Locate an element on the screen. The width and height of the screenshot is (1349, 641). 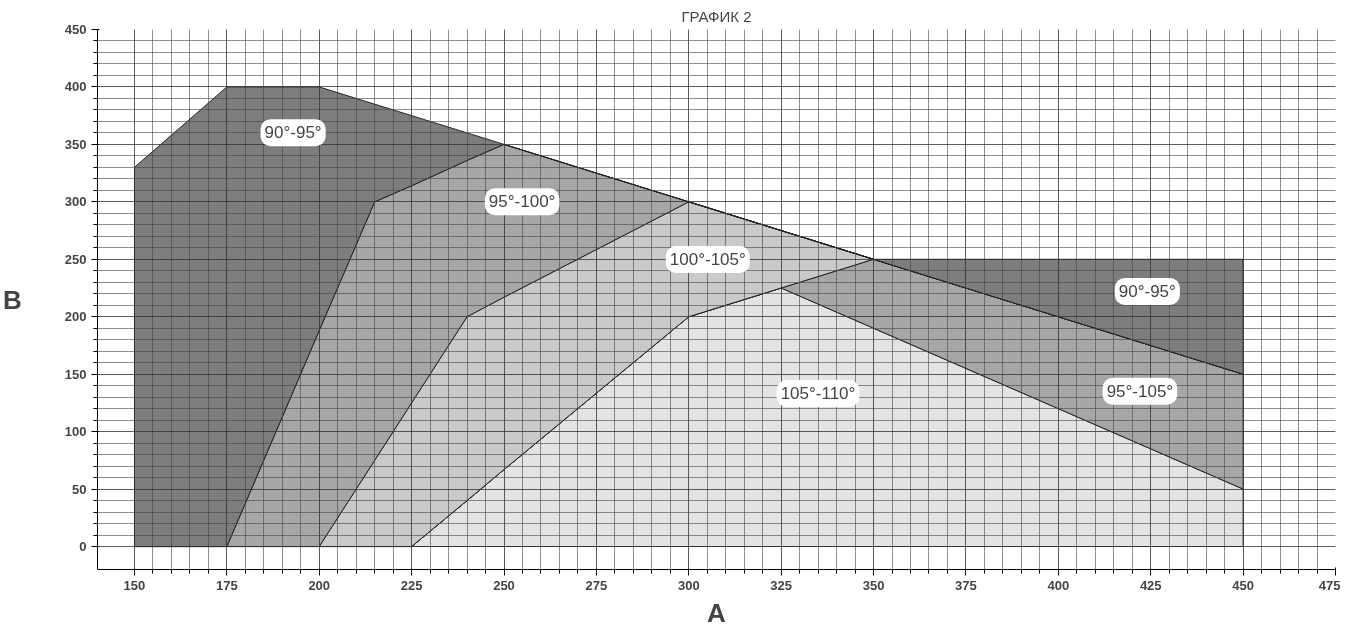
y-tick-label: 150 is located at coordinates (75, 374).